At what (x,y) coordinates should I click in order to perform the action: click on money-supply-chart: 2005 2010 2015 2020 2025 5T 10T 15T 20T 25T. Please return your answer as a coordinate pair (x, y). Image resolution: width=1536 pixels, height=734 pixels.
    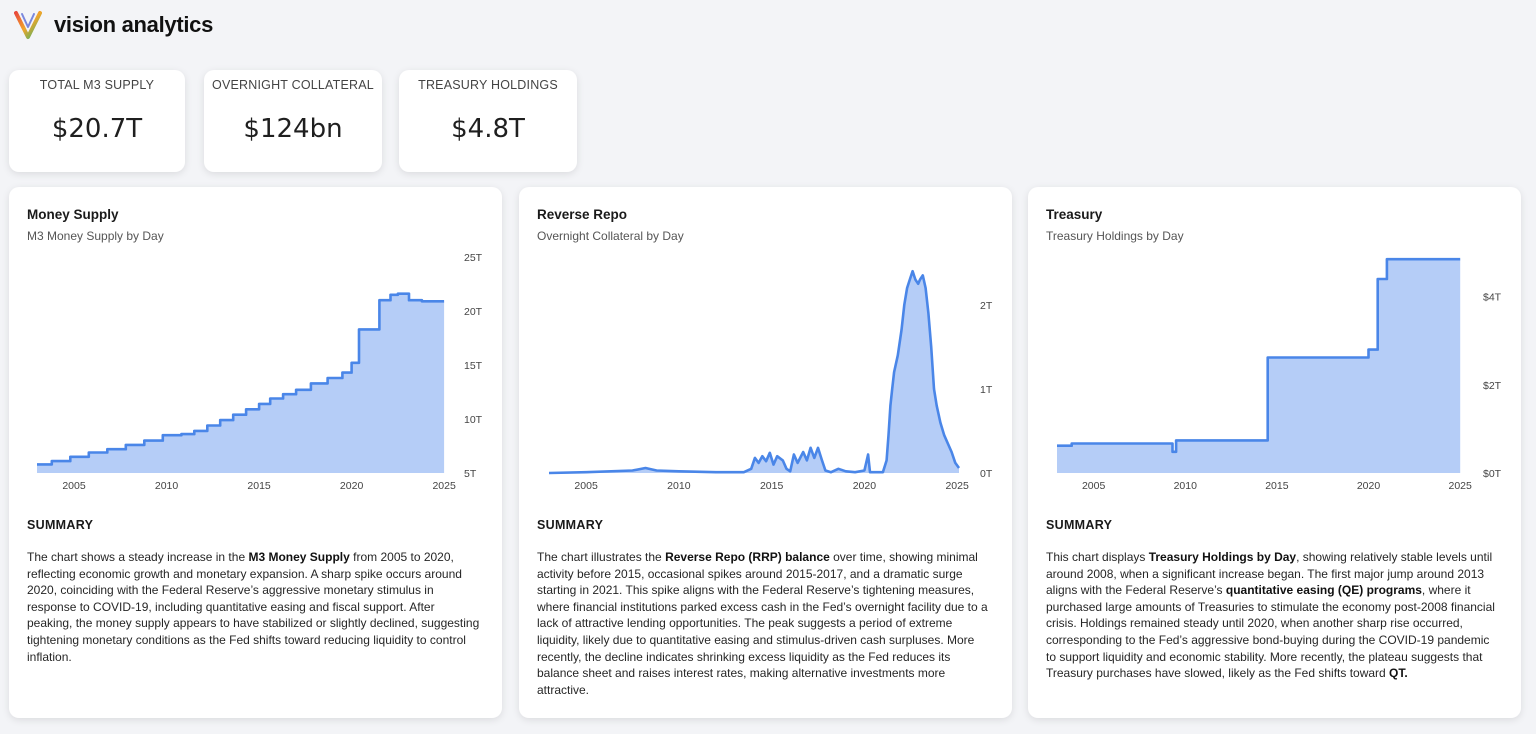
    Looking at the image, I should click on (260, 372).